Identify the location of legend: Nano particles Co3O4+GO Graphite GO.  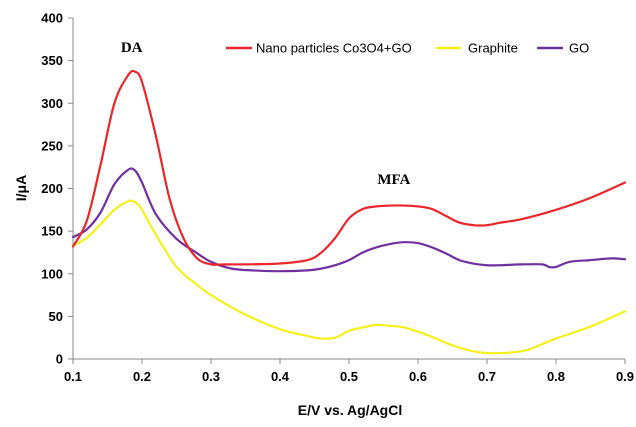
(407, 48).